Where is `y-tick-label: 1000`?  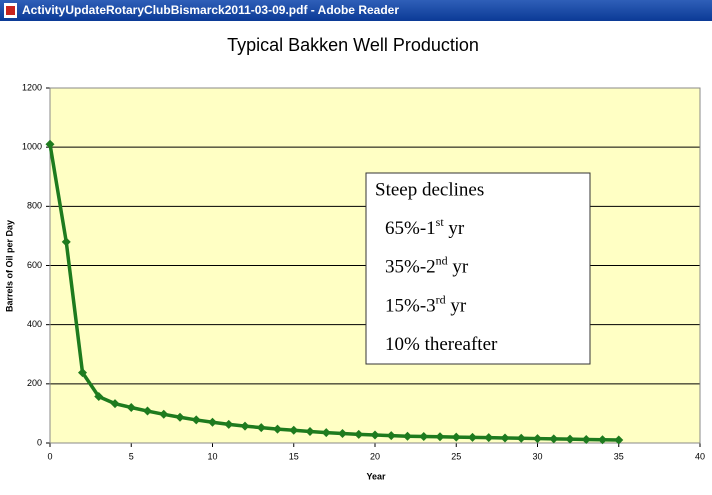 y-tick-label: 1000 is located at coordinates (32, 147).